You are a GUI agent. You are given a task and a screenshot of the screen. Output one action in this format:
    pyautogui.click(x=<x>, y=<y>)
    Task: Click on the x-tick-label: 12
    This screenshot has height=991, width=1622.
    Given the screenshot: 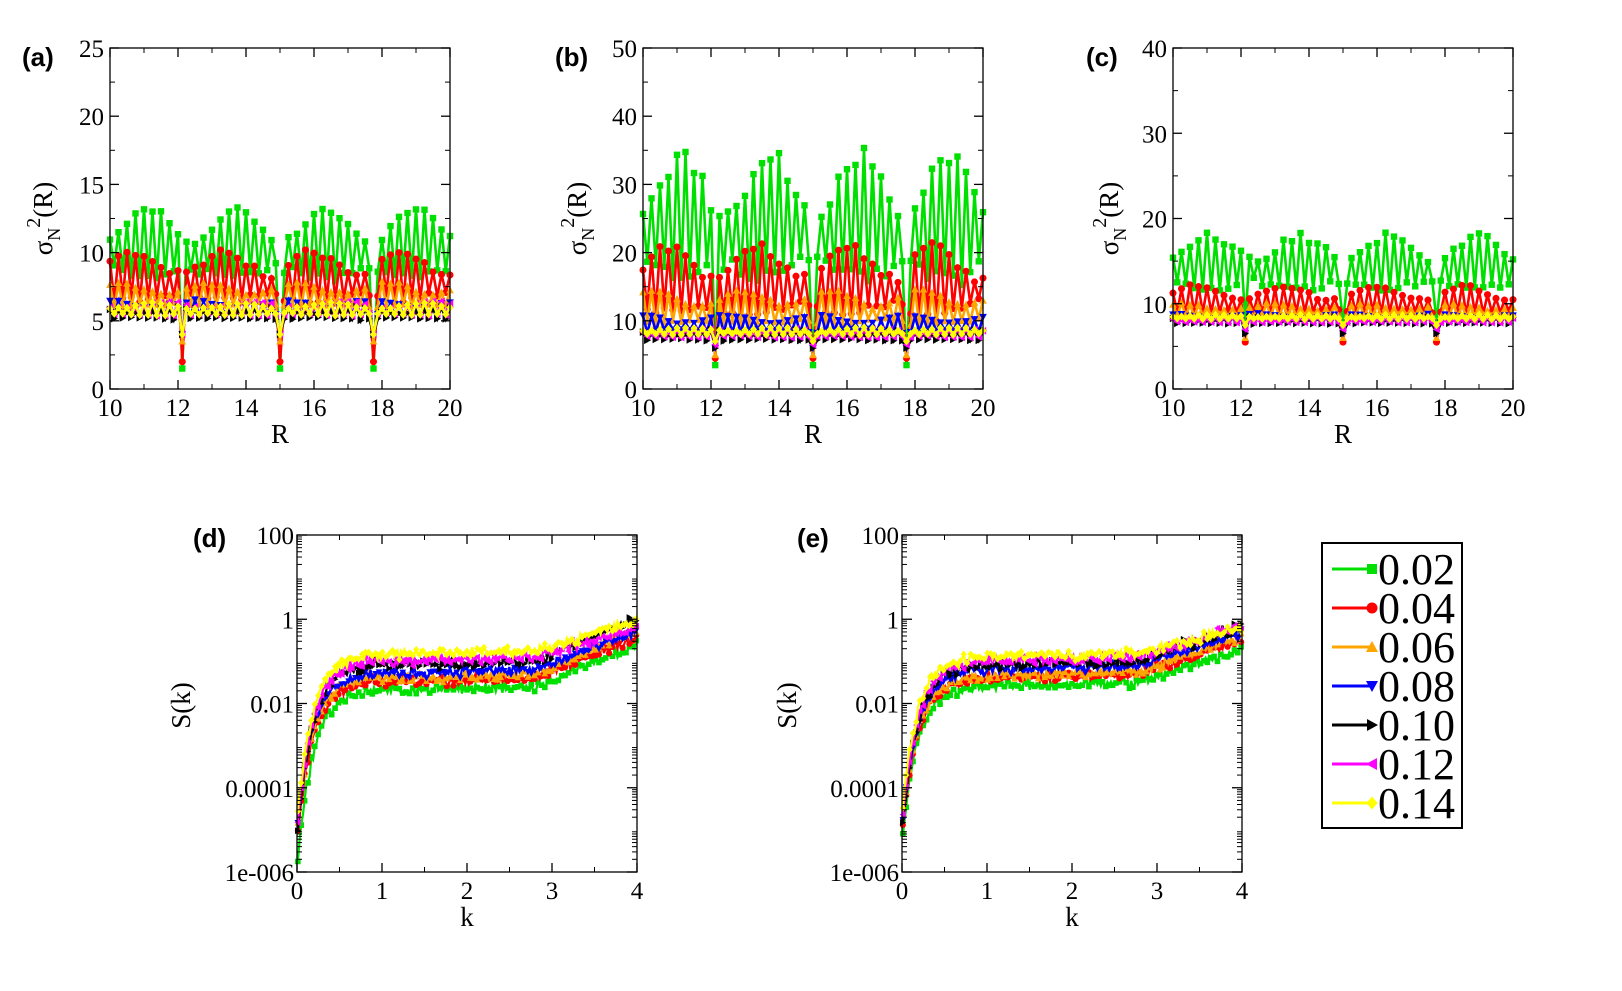 What is the action you would take?
    pyautogui.click(x=711, y=408)
    